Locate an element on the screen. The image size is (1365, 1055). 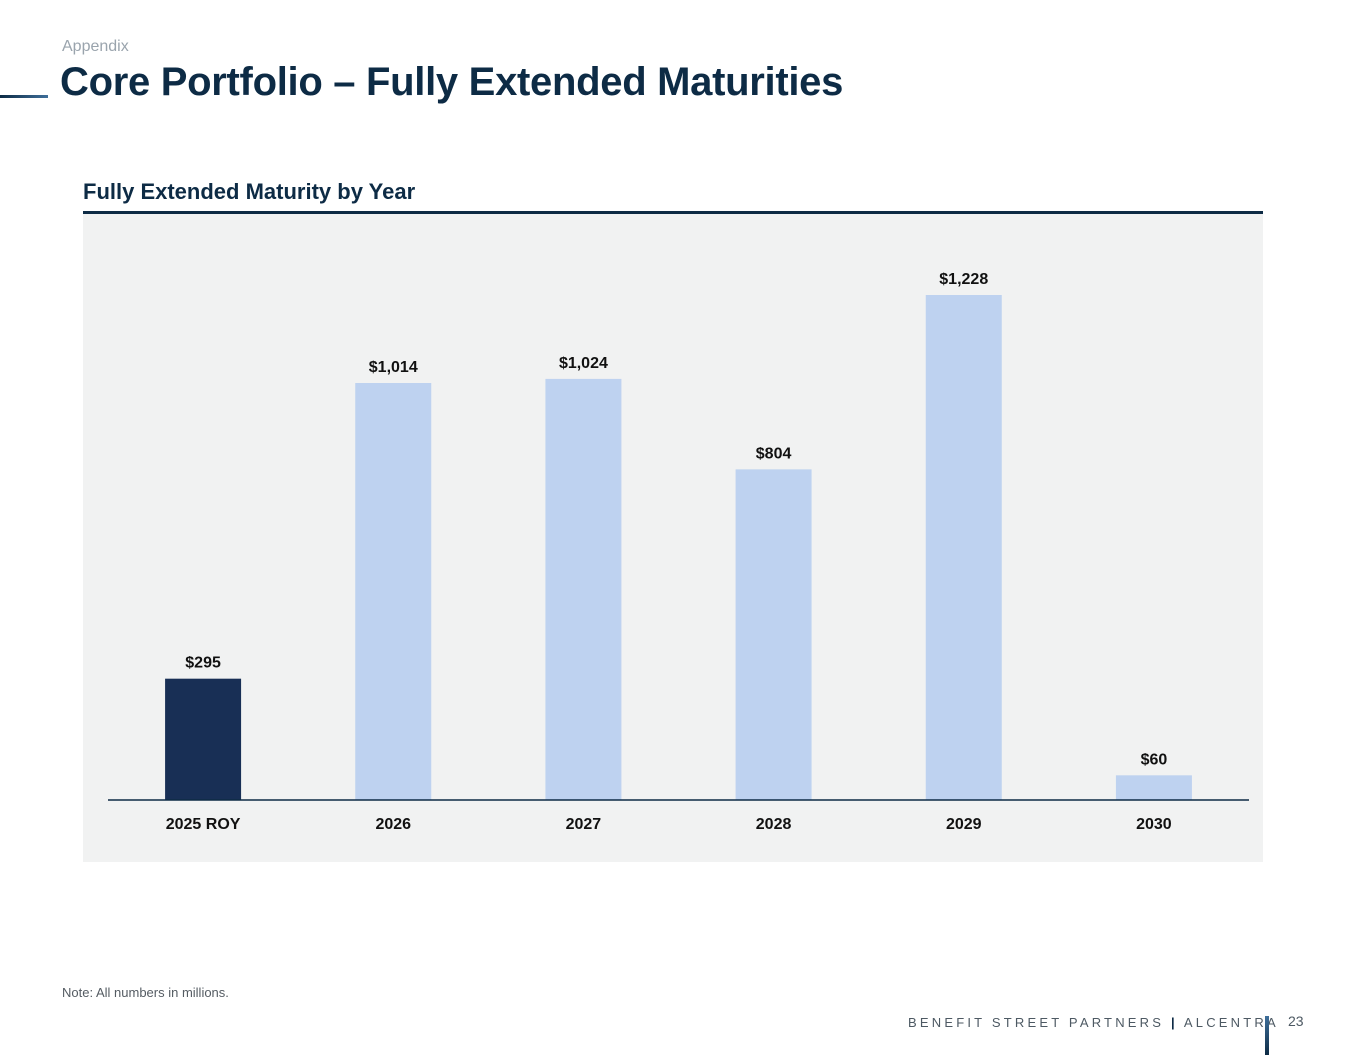
bar-2030 is located at coordinates (1153, 787).